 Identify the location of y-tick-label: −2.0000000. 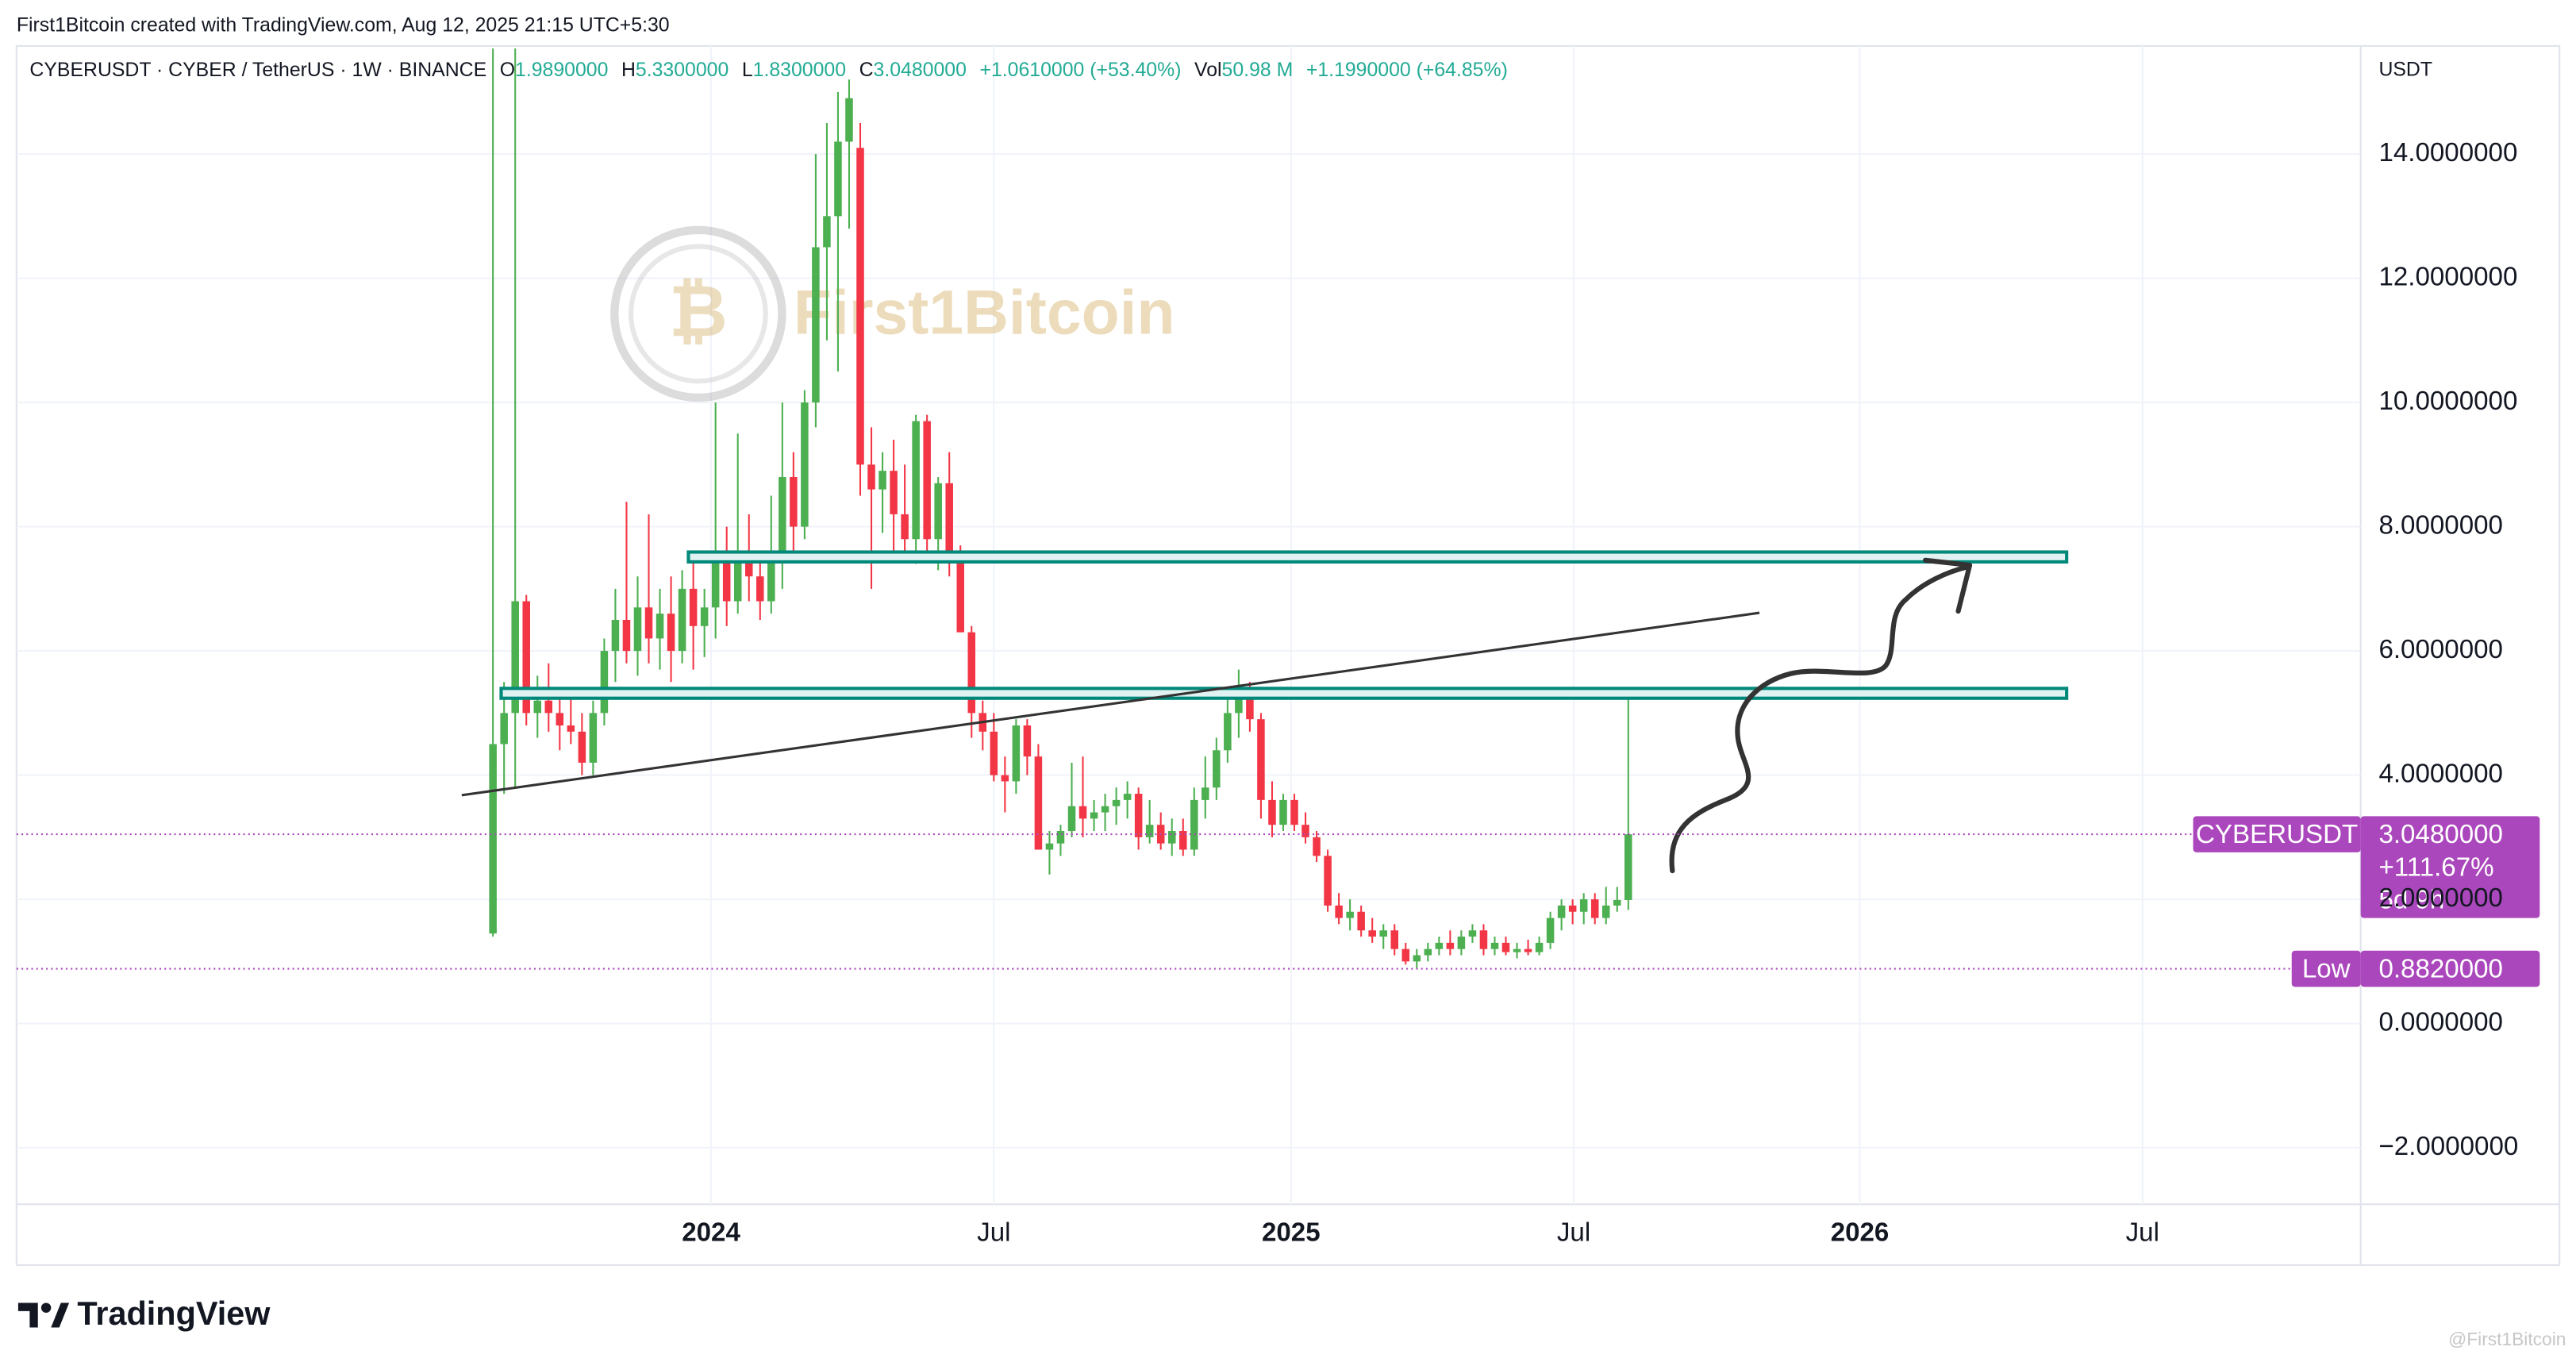
(2448, 1146).